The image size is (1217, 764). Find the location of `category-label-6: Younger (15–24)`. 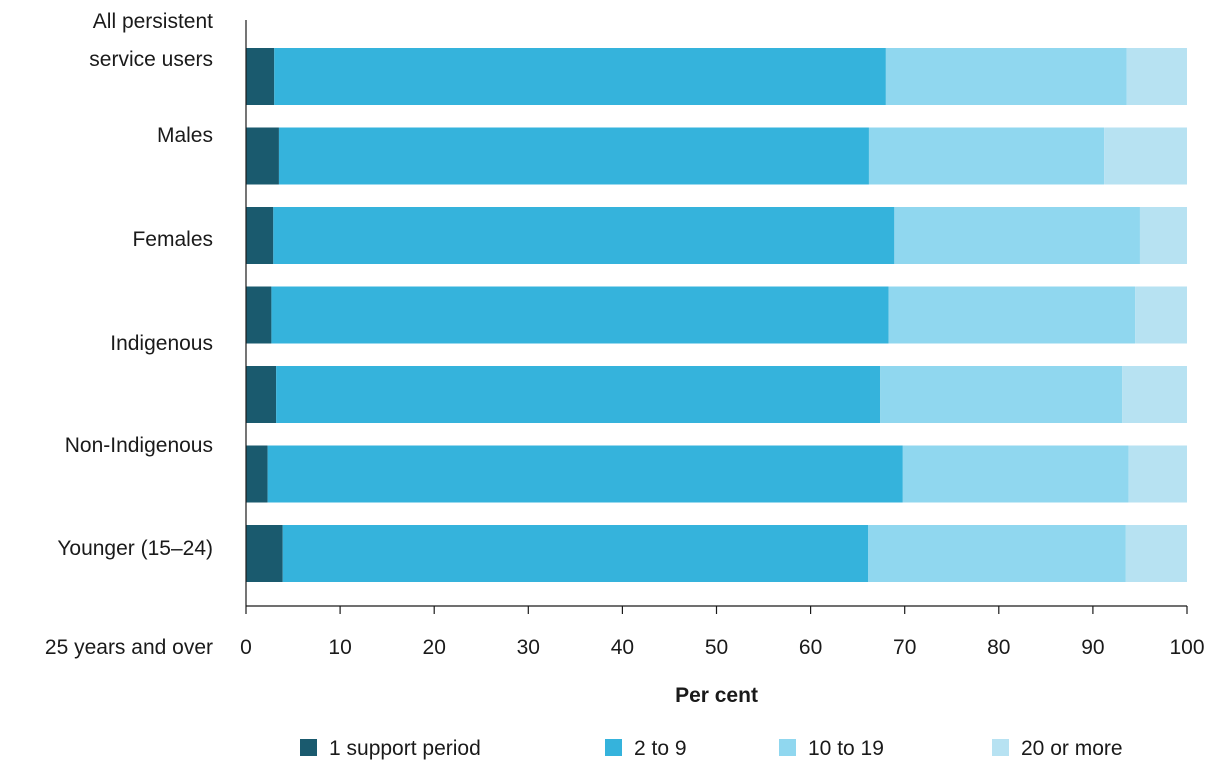

category-label-6: Younger (15–24) is located at coordinates (135, 548).